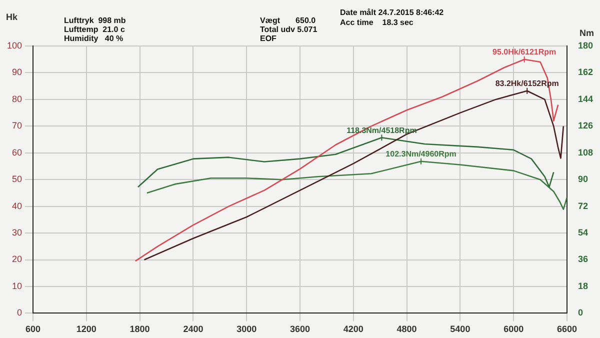 This screenshot has width=600, height=338. Describe the element at coordinates (583, 233) in the screenshot. I see `y2-tick-label: 54` at that location.